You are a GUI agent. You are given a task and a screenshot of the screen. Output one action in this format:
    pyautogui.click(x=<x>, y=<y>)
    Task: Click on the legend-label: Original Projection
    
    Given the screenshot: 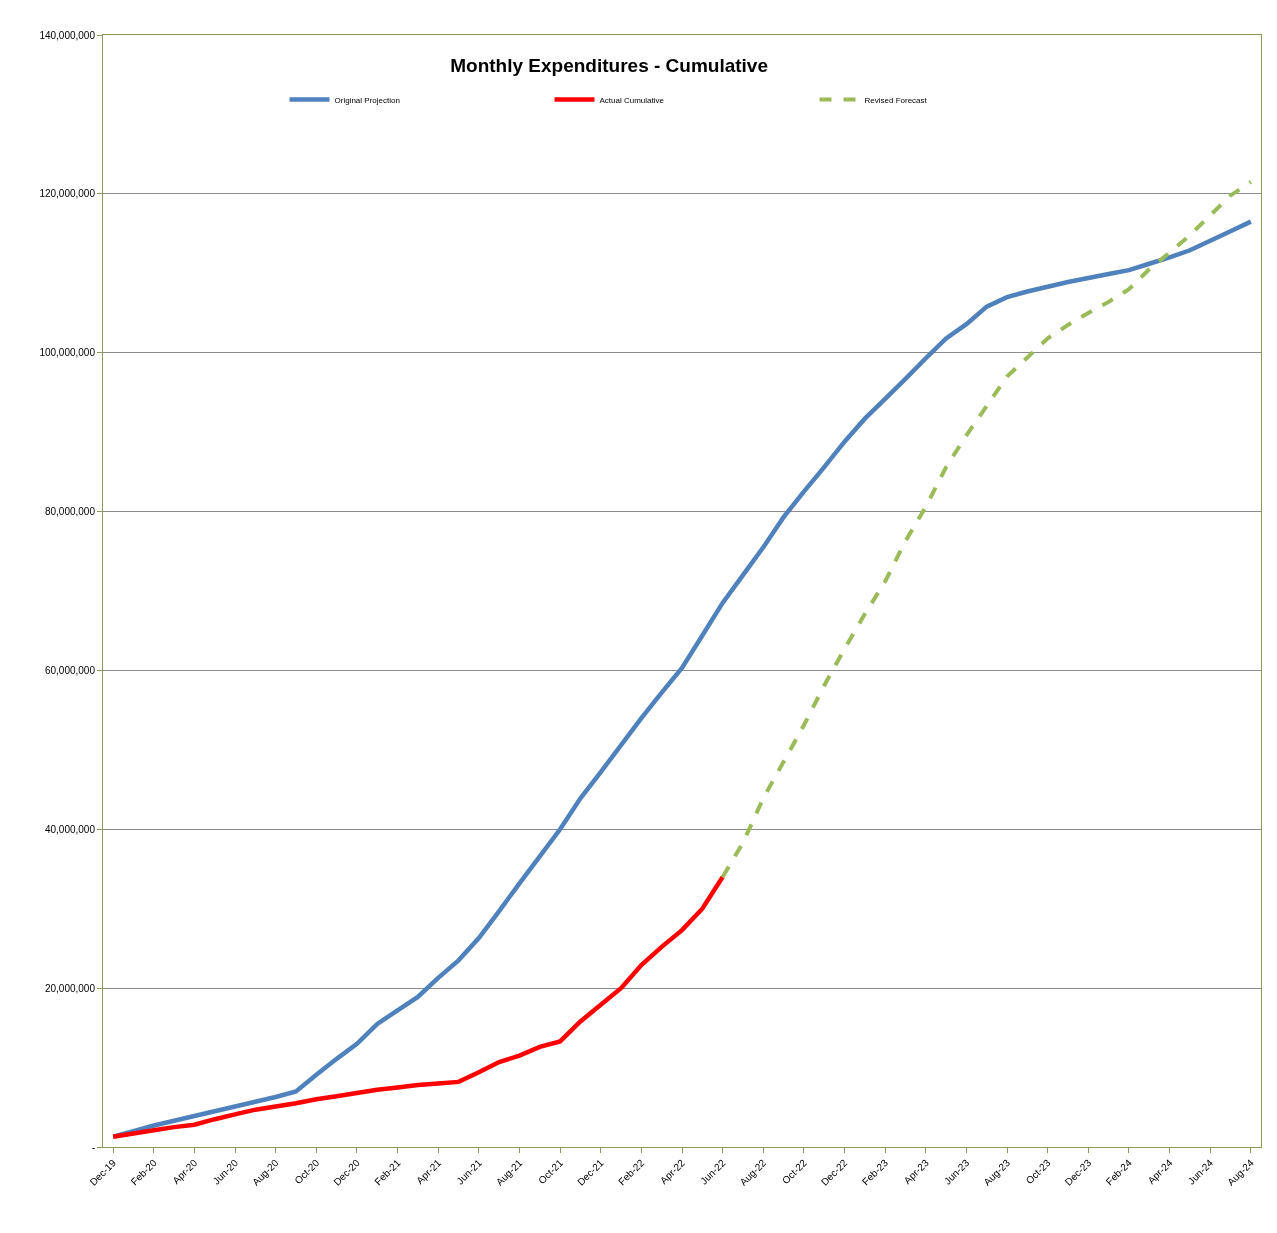 What is the action you would take?
    pyautogui.click(x=367, y=100)
    